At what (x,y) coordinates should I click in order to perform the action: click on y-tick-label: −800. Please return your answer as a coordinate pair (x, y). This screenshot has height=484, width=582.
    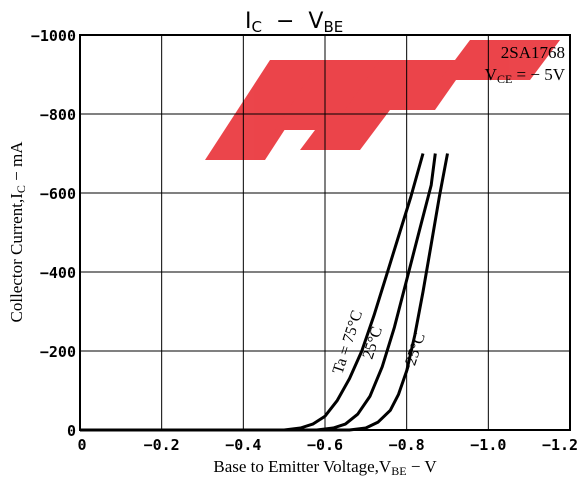
    Looking at the image, I should click on (58, 115).